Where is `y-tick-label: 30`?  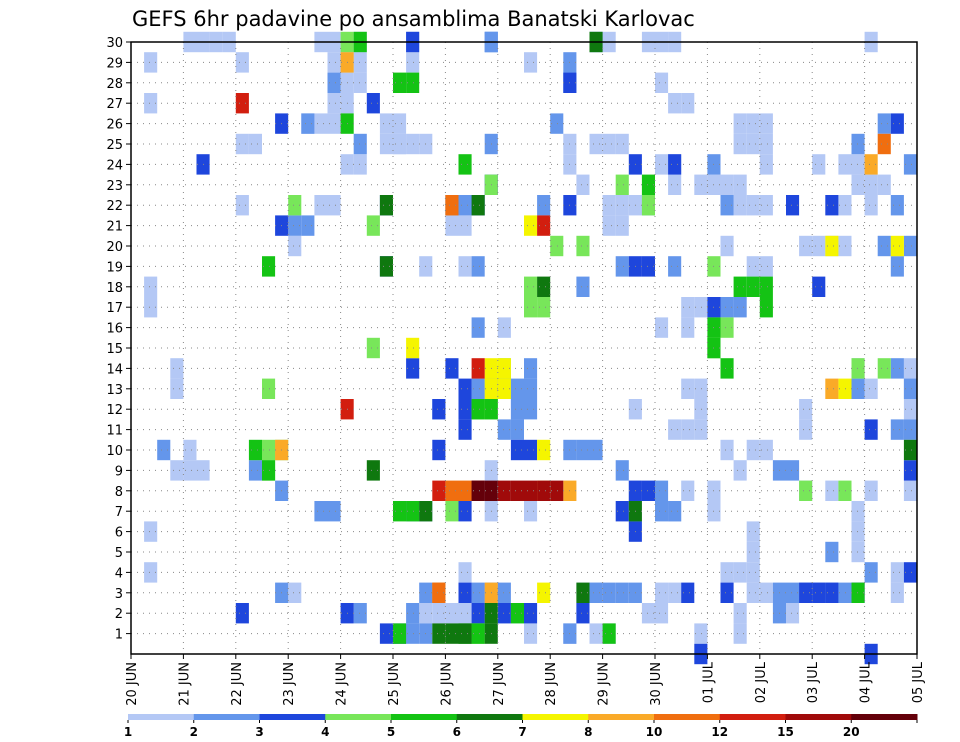
y-tick-label: 30 is located at coordinates (114, 43).